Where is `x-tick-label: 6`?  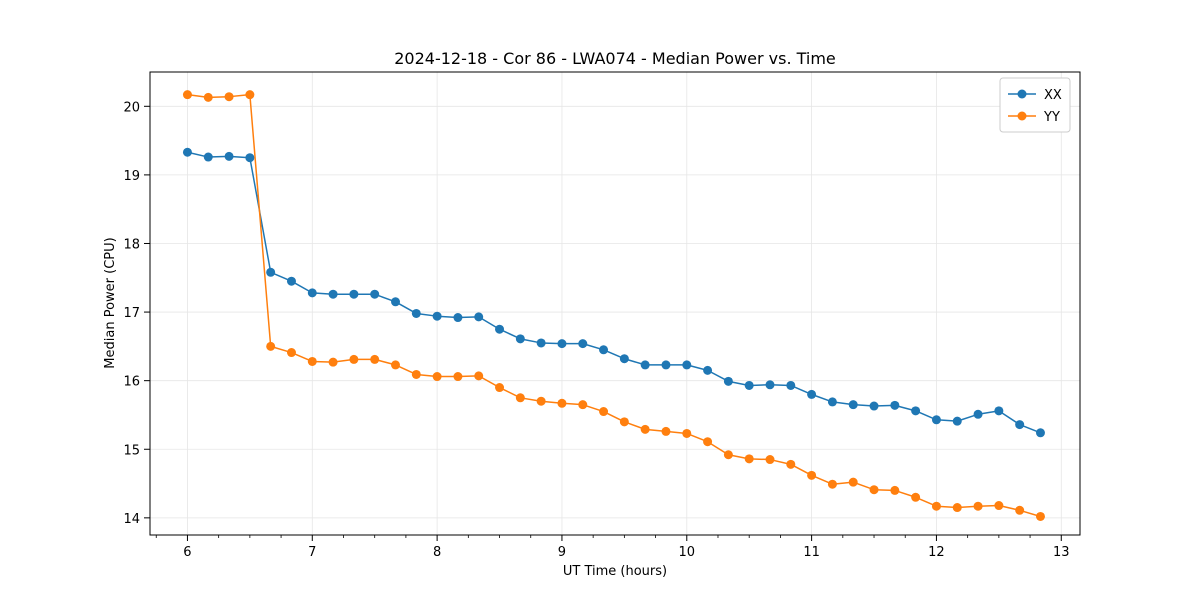
x-tick-label: 6 is located at coordinates (187, 552).